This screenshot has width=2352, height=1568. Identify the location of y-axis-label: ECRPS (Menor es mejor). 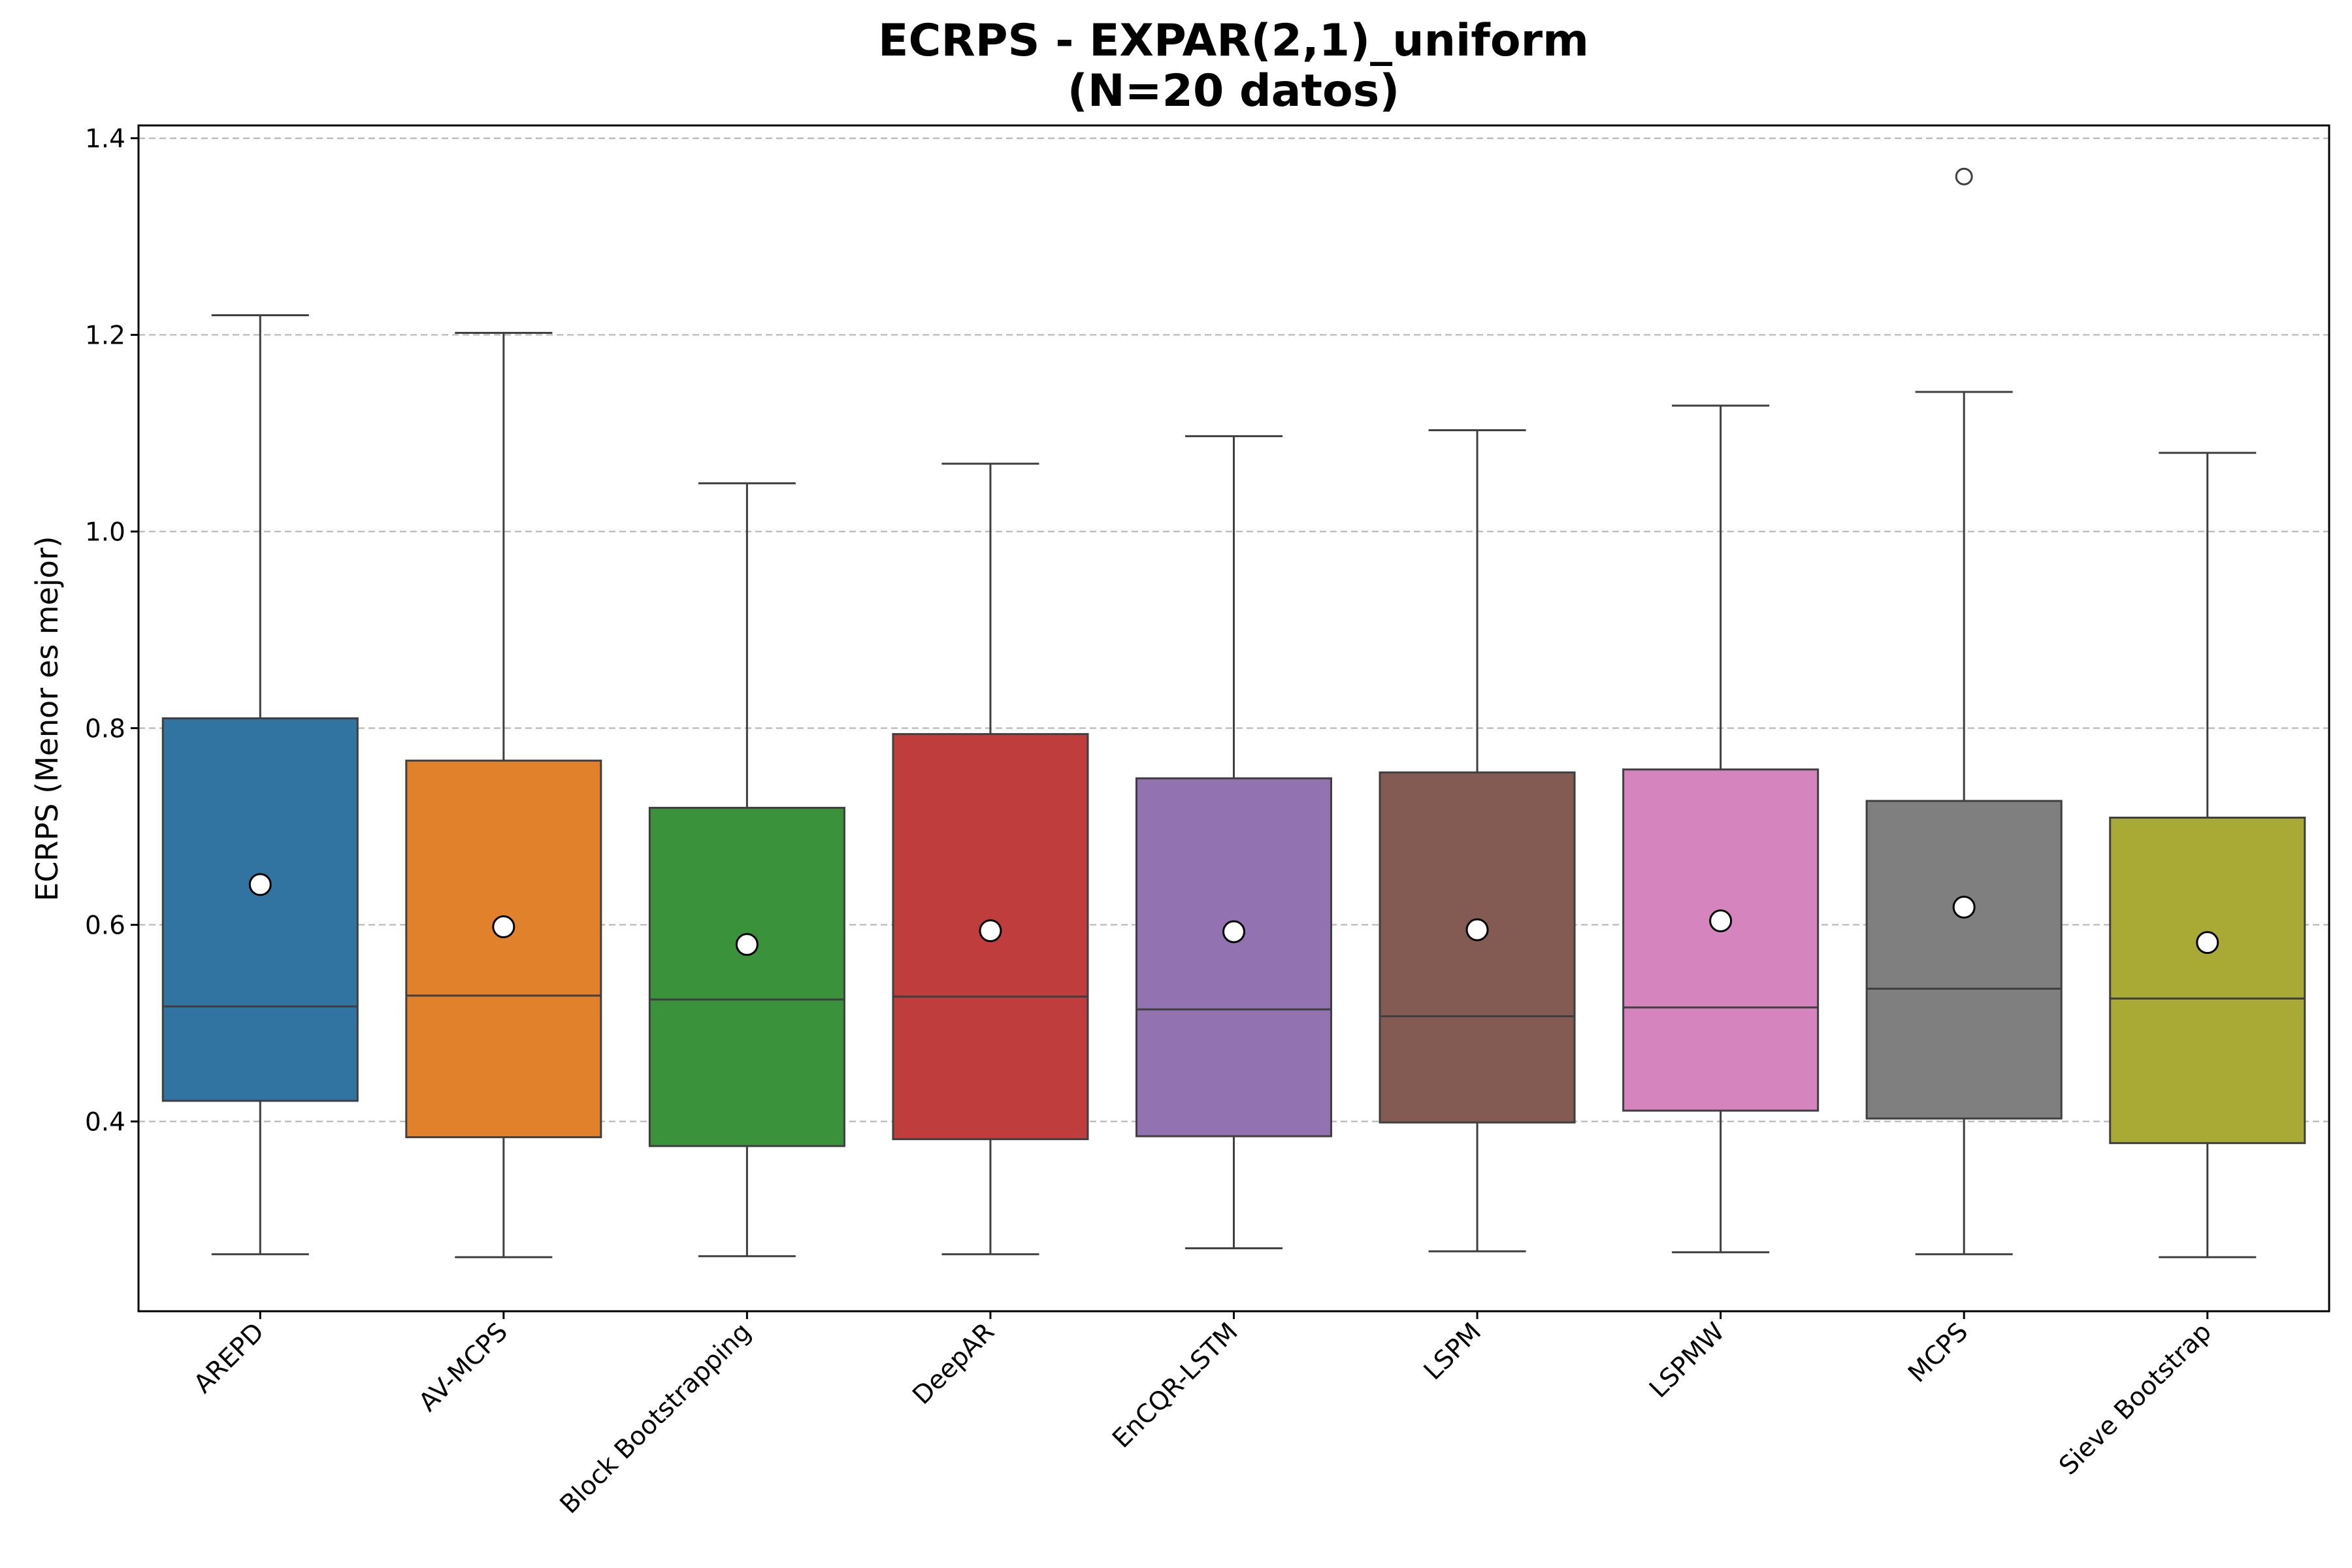
(47, 718).